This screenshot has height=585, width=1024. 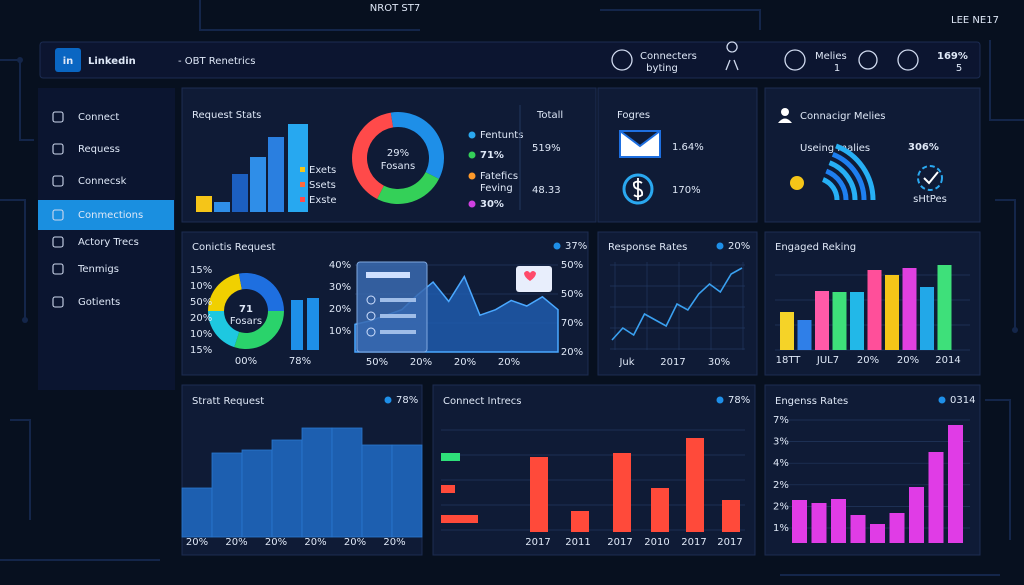 I want to click on big-number: 170%, so click(x=686, y=190).